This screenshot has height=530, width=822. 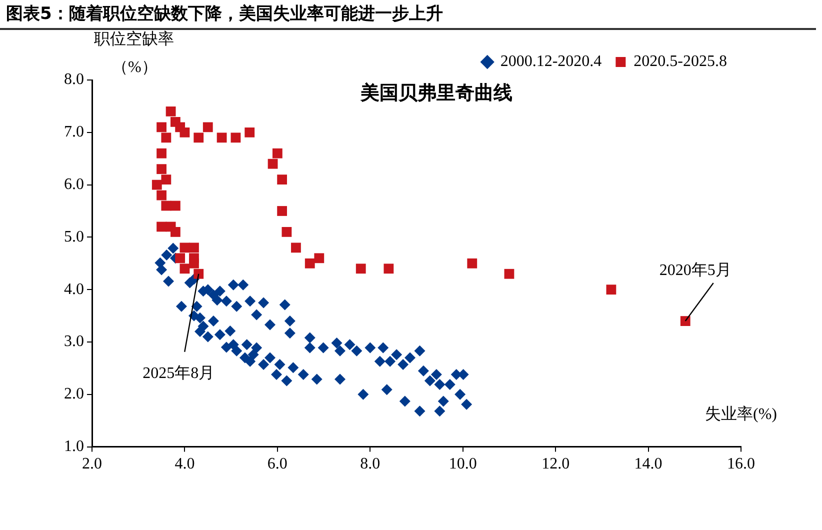 I want to click on x-tick-label: 6.0, so click(x=277, y=464).